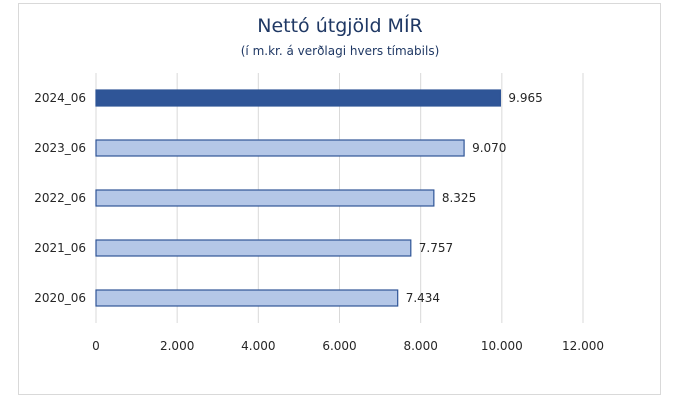 The width and height of the screenshot is (680, 398). Describe the element at coordinates (60, 248) in the screenshot. I see `category-label: 2021_06` at that location.